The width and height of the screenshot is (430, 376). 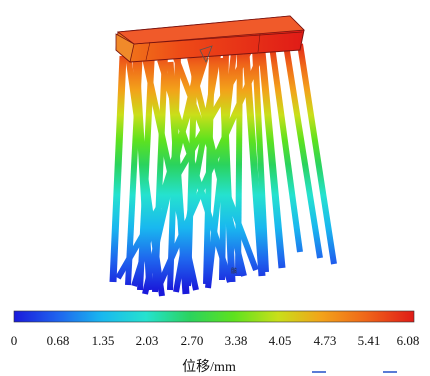 What do you see at coordinates (236, 340) in the screenshot?
I see `colorbar-tick: 3.38` at bounding box center [236, 340].